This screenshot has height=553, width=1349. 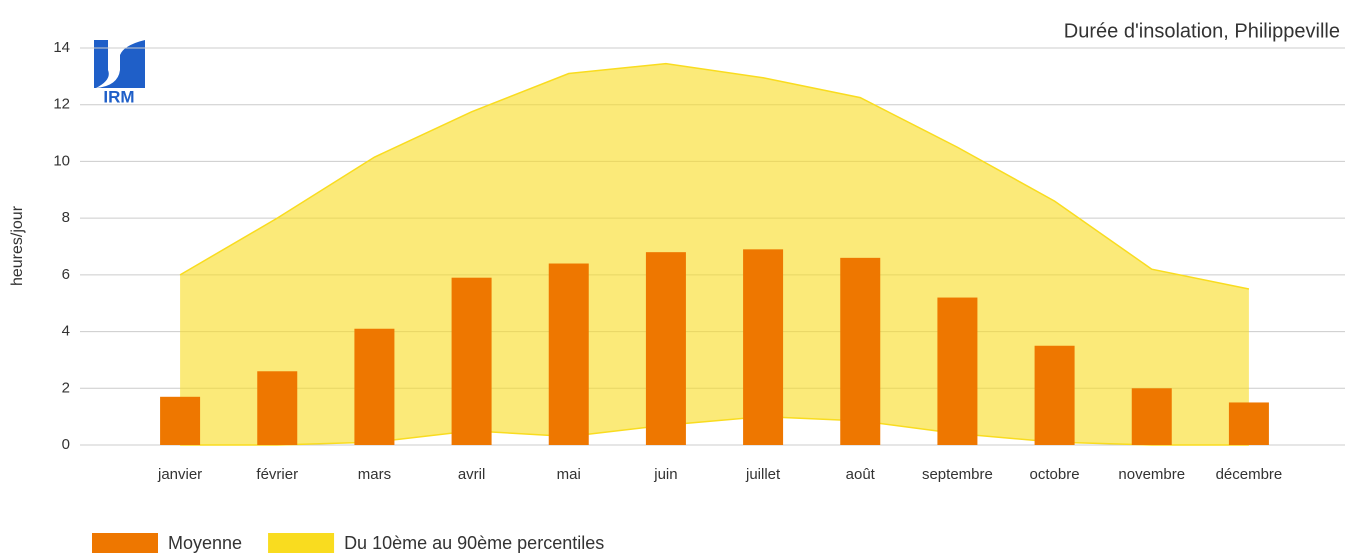 What do you see at coordinates (17, 245) in the screenshot?
I see `y-axis-label: heures/jour` at bounding box center [17, 245].